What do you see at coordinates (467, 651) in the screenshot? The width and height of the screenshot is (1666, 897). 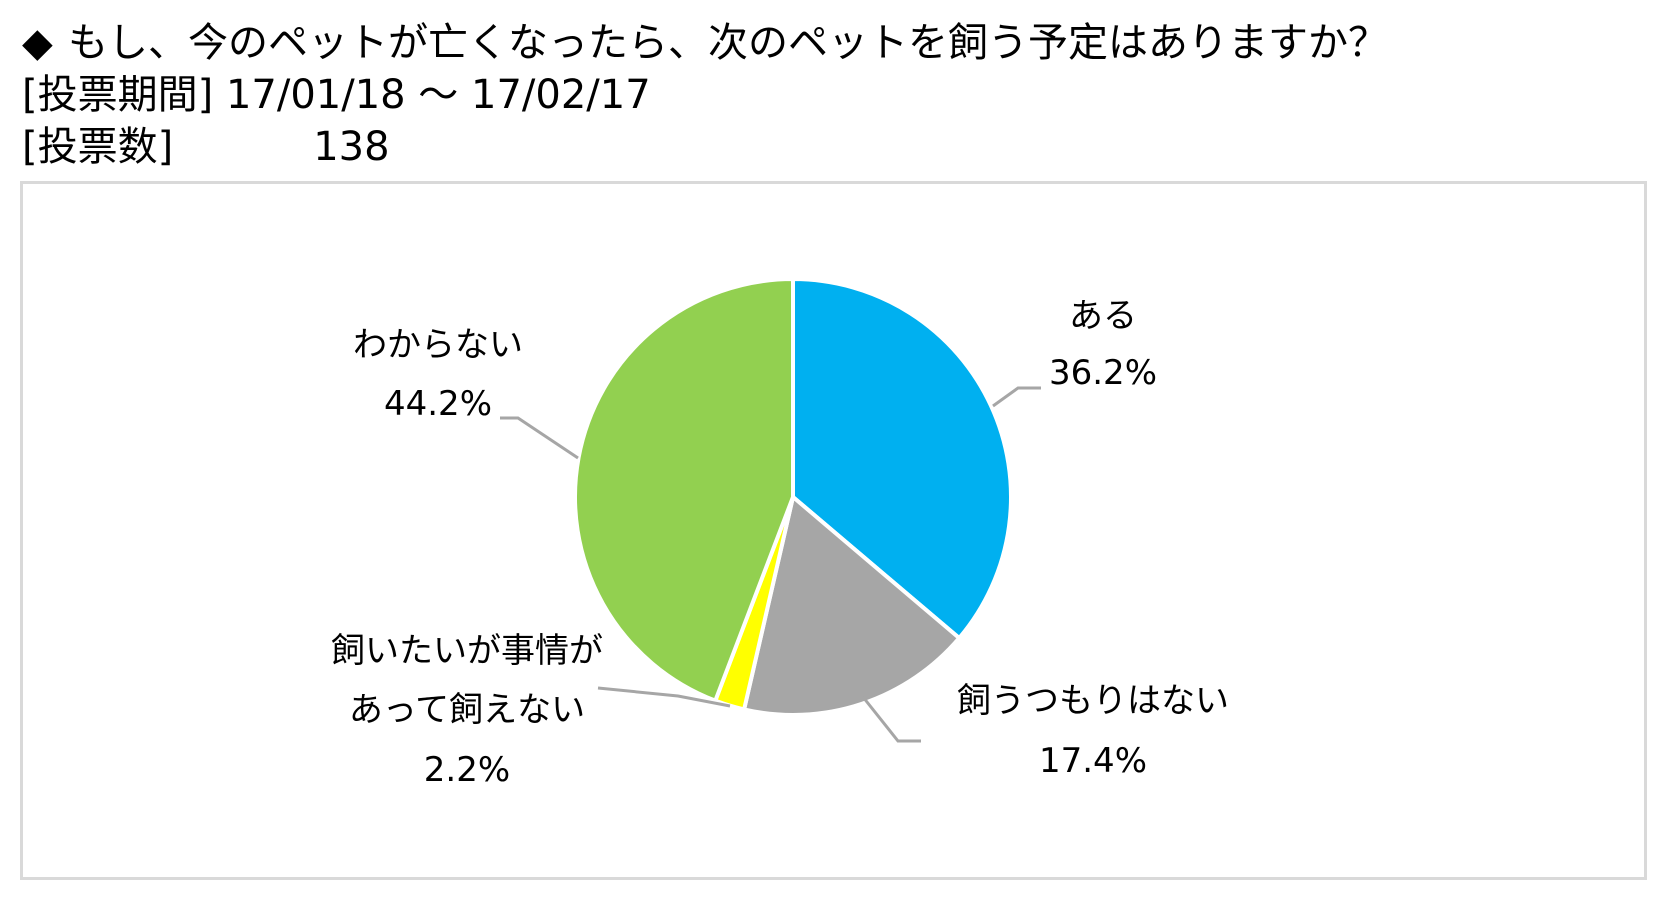 I see `slice-label-3-line-1: 飼いたいが事情が` at bounding box center [467, 651].